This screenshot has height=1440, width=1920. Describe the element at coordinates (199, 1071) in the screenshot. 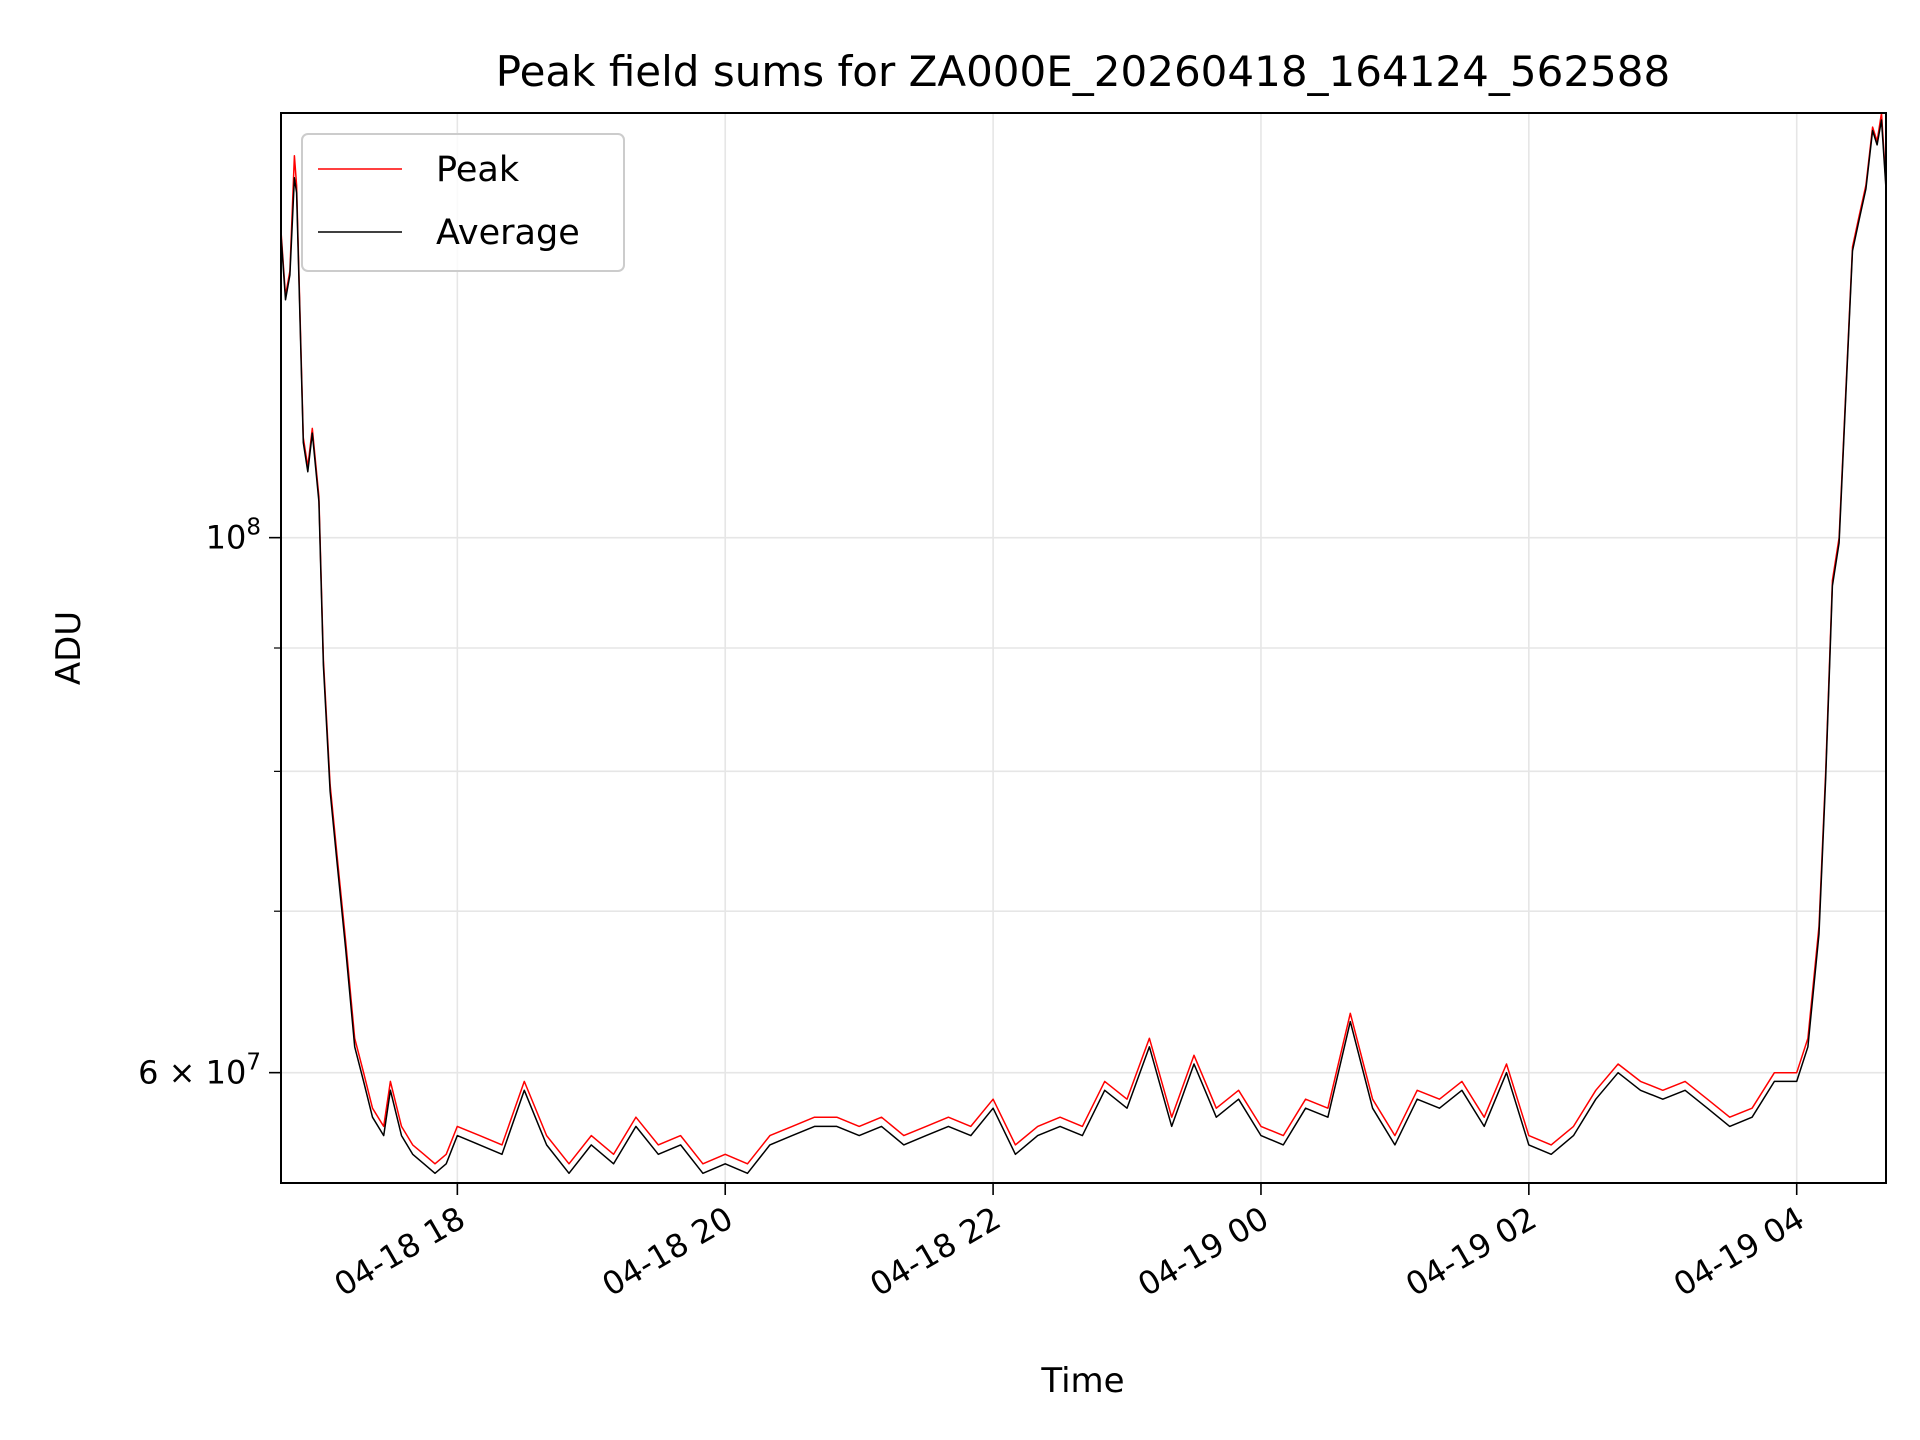

I see `y-tick-label: 6 × 107` at that location.